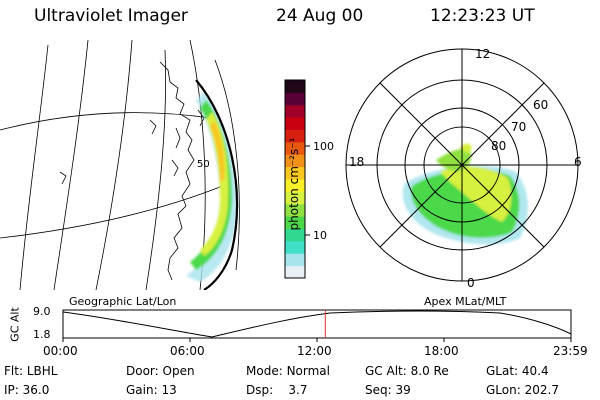 Image resolution: width=600 pixels, height=400 pixels. I want to click on footer-glat: GLat: 40.4, so click(517, 371).